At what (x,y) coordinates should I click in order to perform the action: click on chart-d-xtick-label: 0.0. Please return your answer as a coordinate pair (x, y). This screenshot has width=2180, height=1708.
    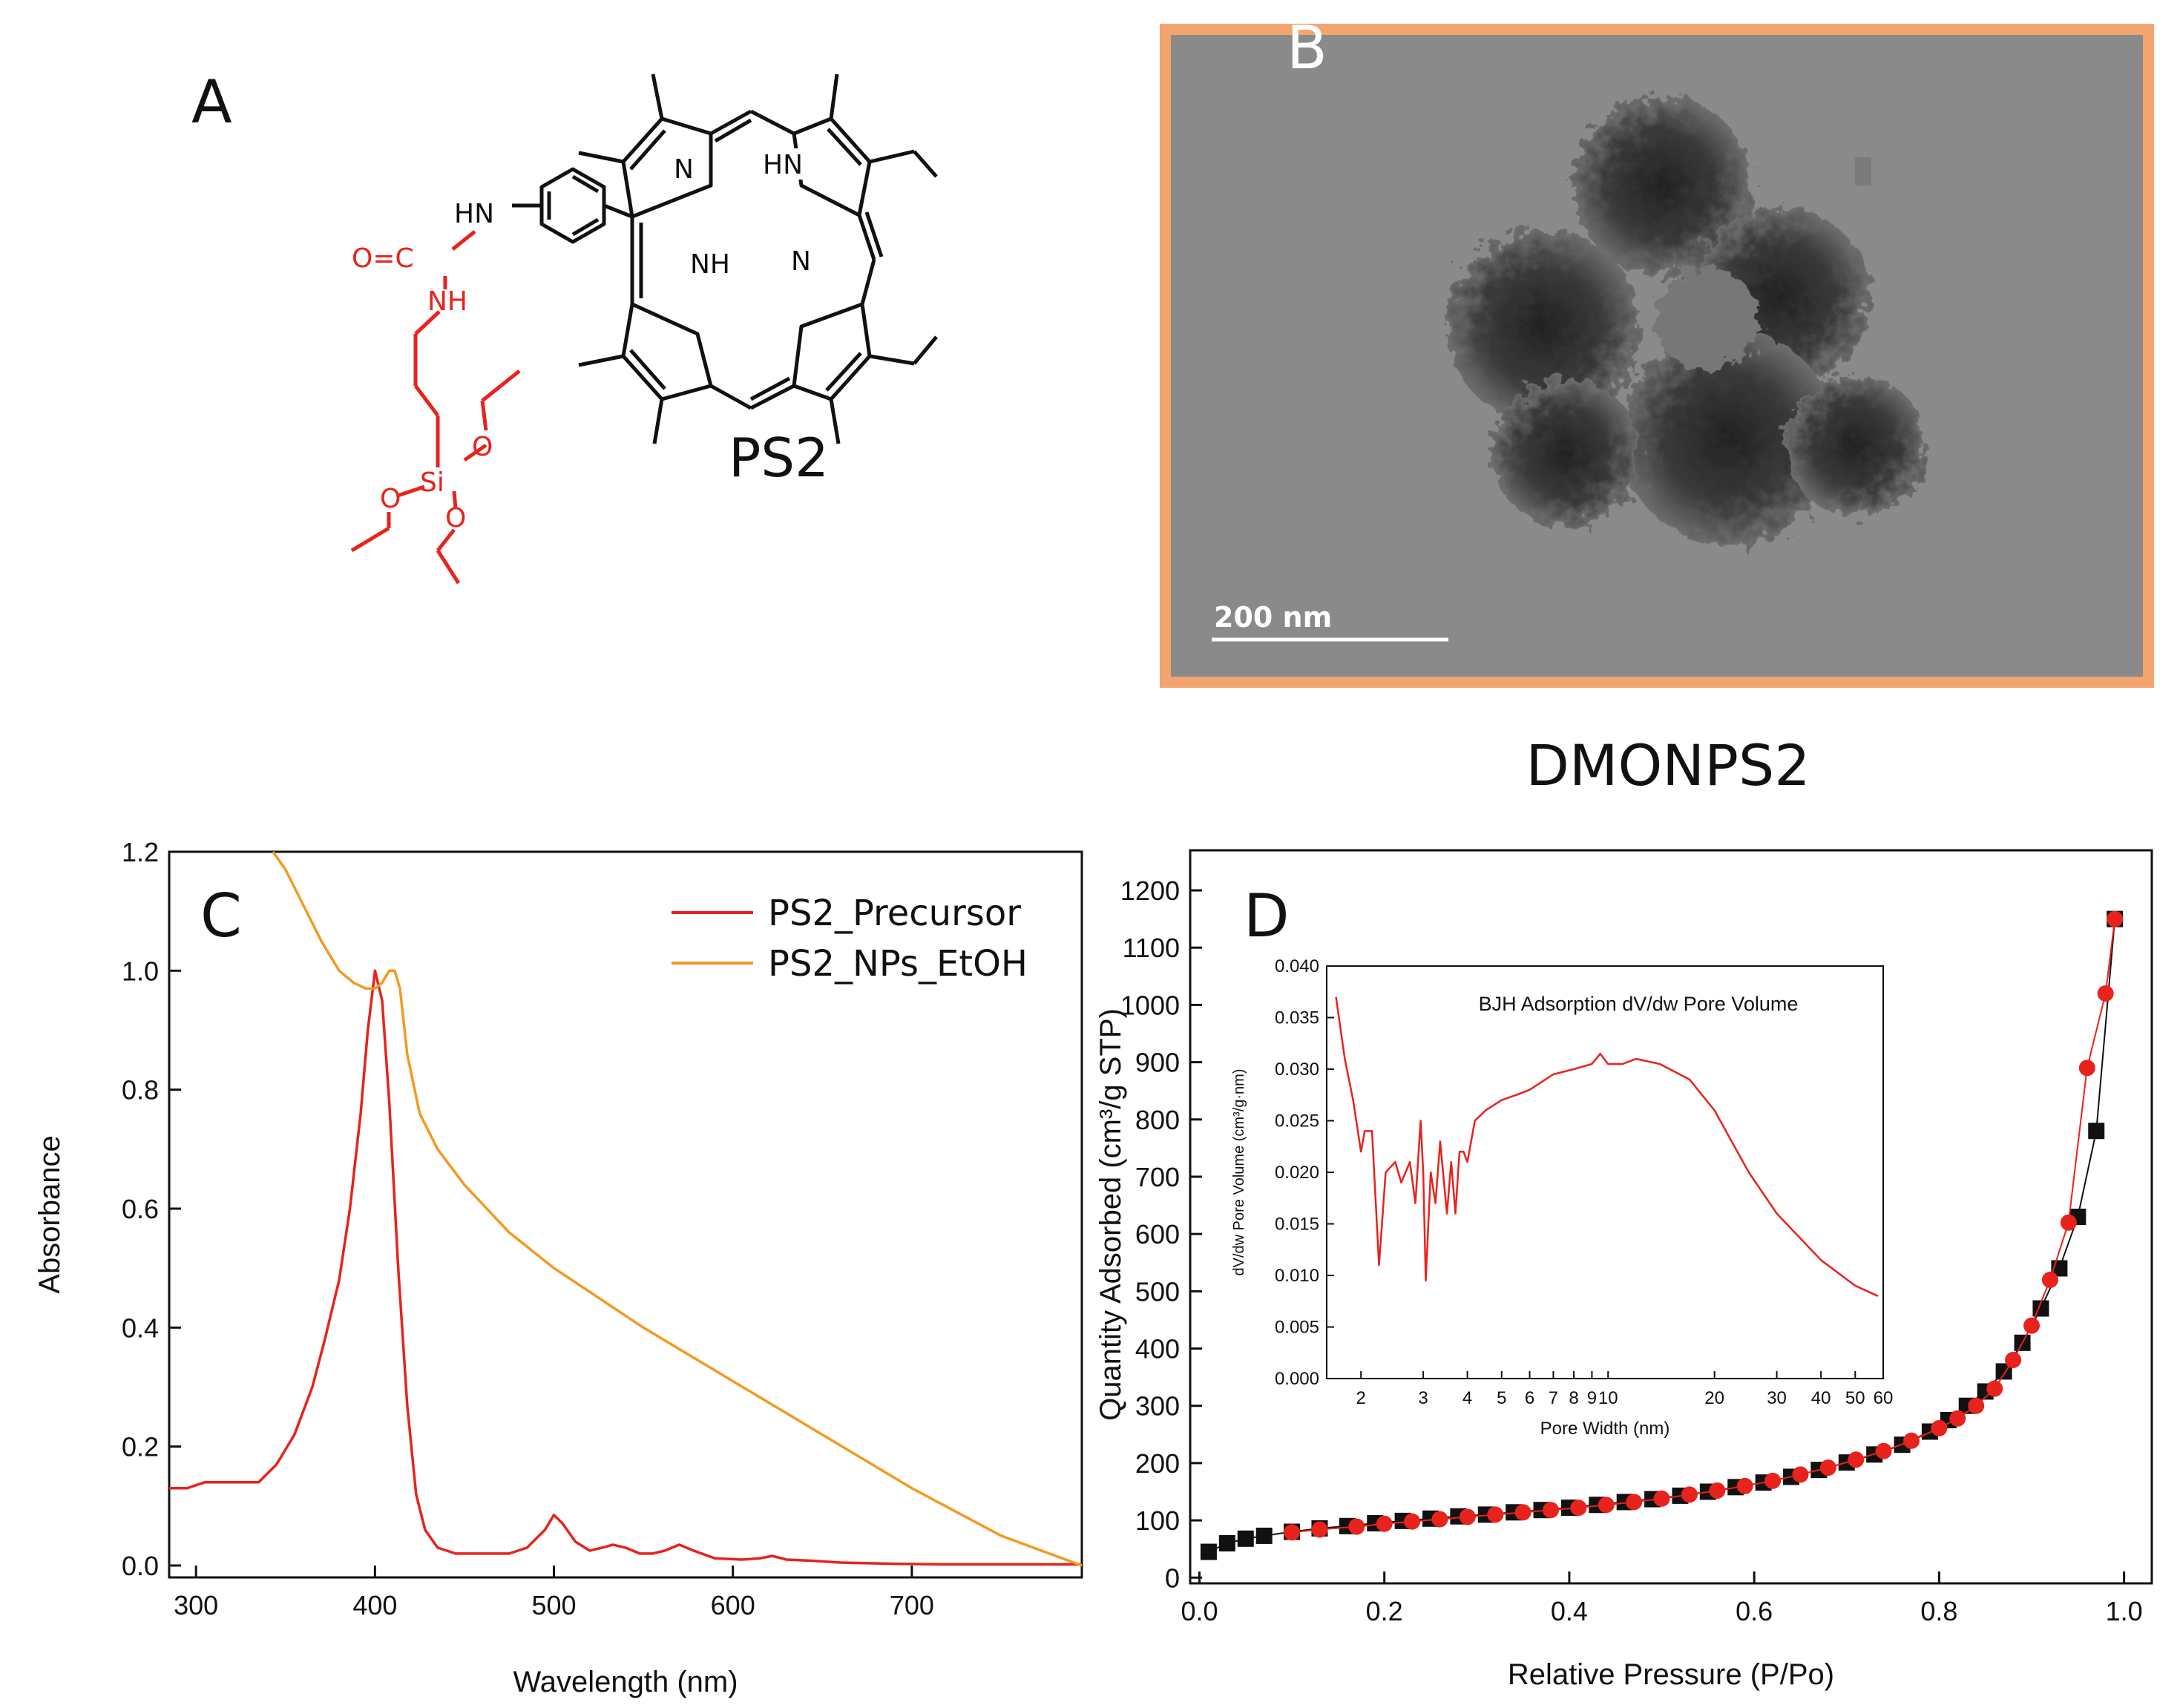
    Looking at the image, I should click on (1199, 1611).